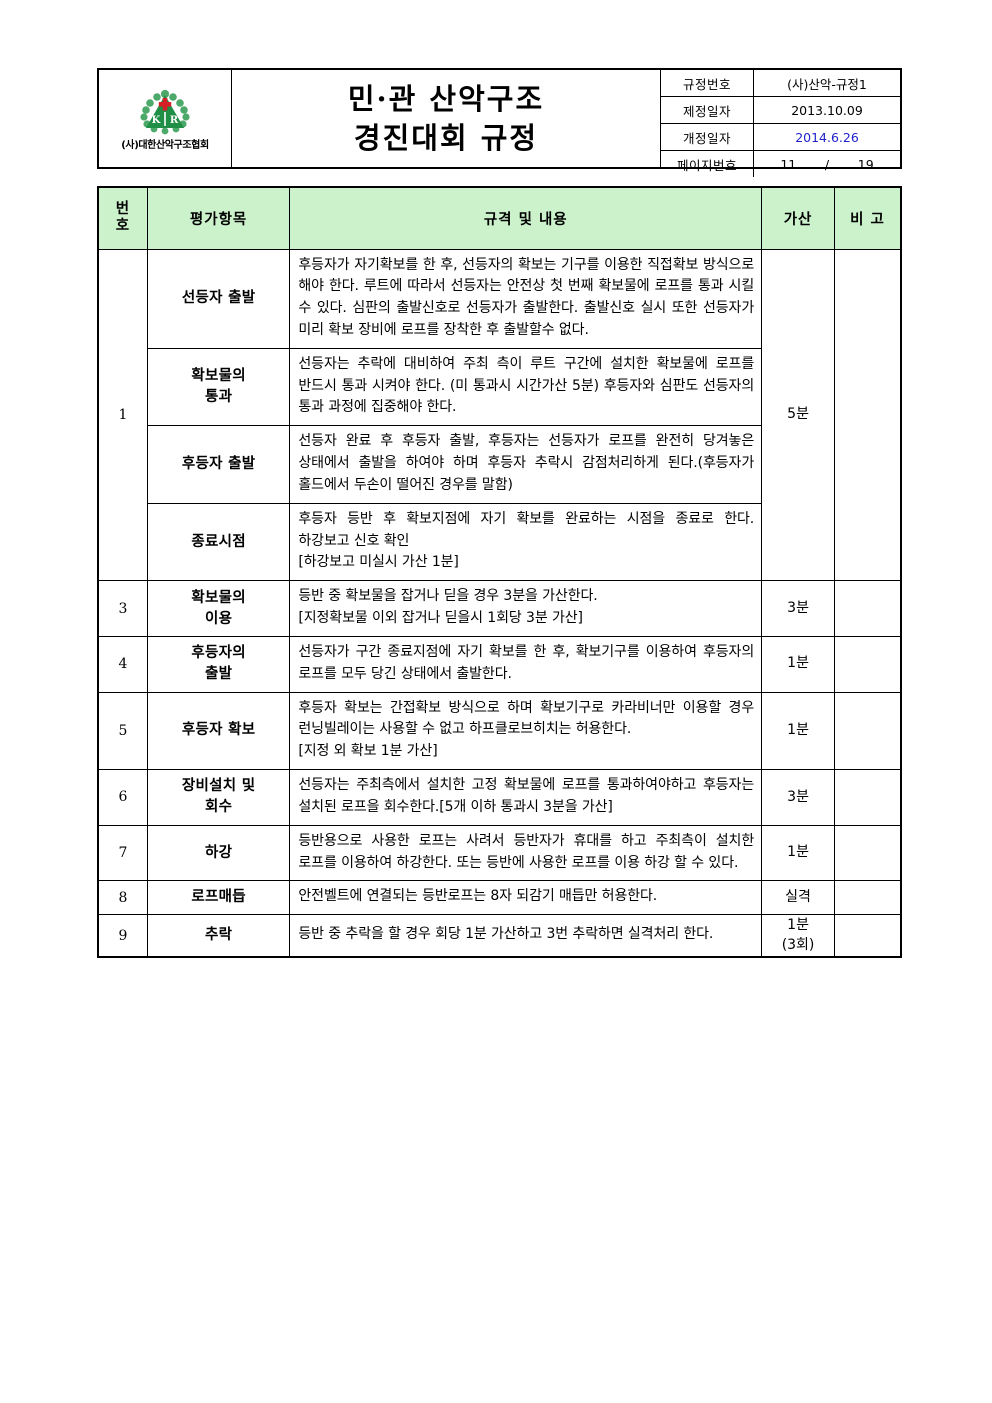 This screenshot has height=1403, width=992. Describe the element at coordinates (707, 83) in the screenshot. I see `meta-label-regulation-number: 규정번호` at that location.